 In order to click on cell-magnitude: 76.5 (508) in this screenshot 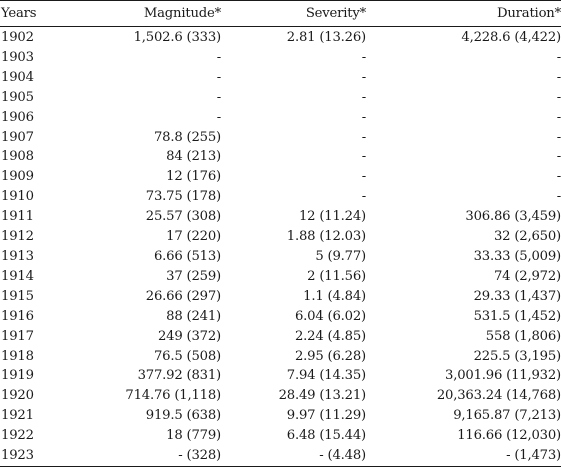, I will do `click(187, 356)`.